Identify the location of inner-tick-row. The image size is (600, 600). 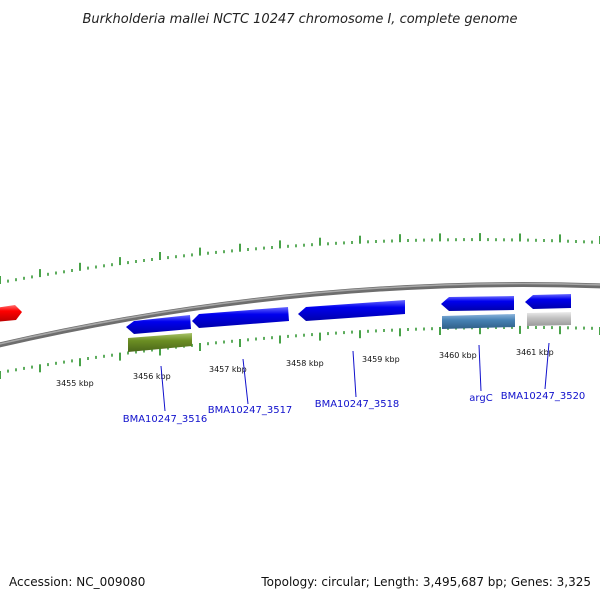
(300, 352).